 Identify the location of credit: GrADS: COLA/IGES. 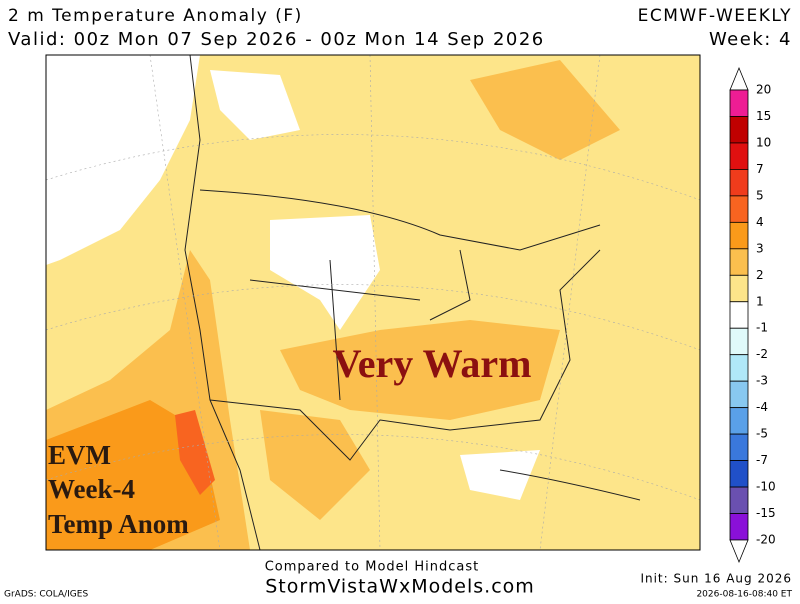
(46, 595).